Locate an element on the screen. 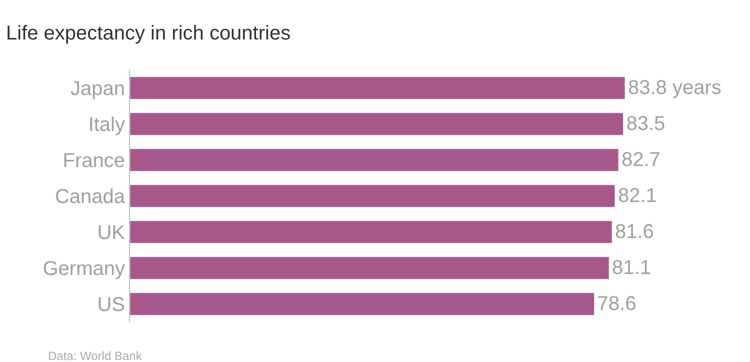 This screenshot has height=362, width=750. data-label: 78.6 is located at coordinates (616, 304).